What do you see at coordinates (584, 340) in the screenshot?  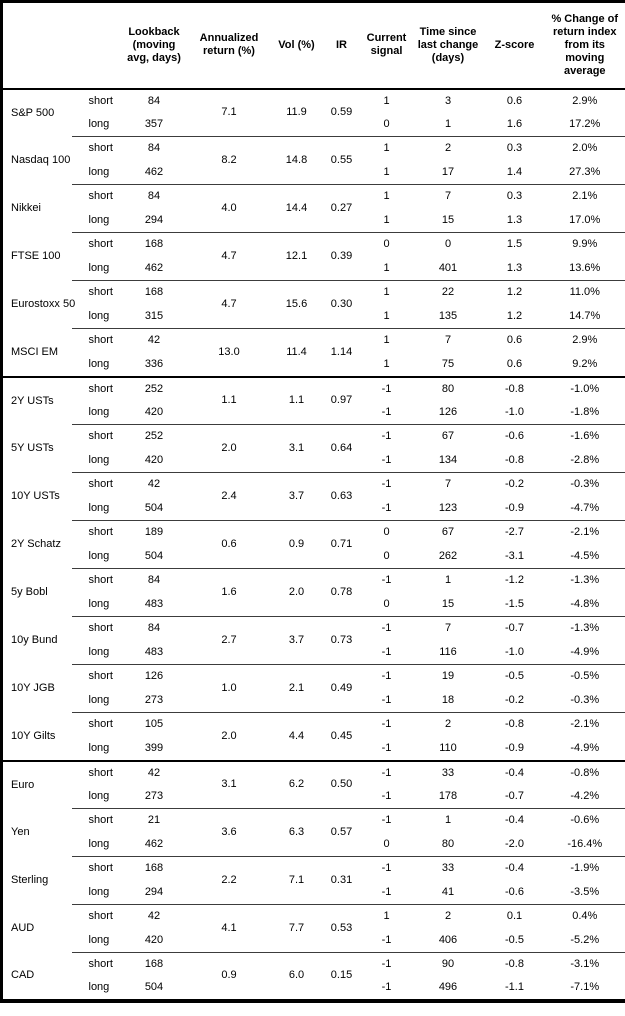 I see `pct-change-value: 2.9%` at bounding box center [584, 340].